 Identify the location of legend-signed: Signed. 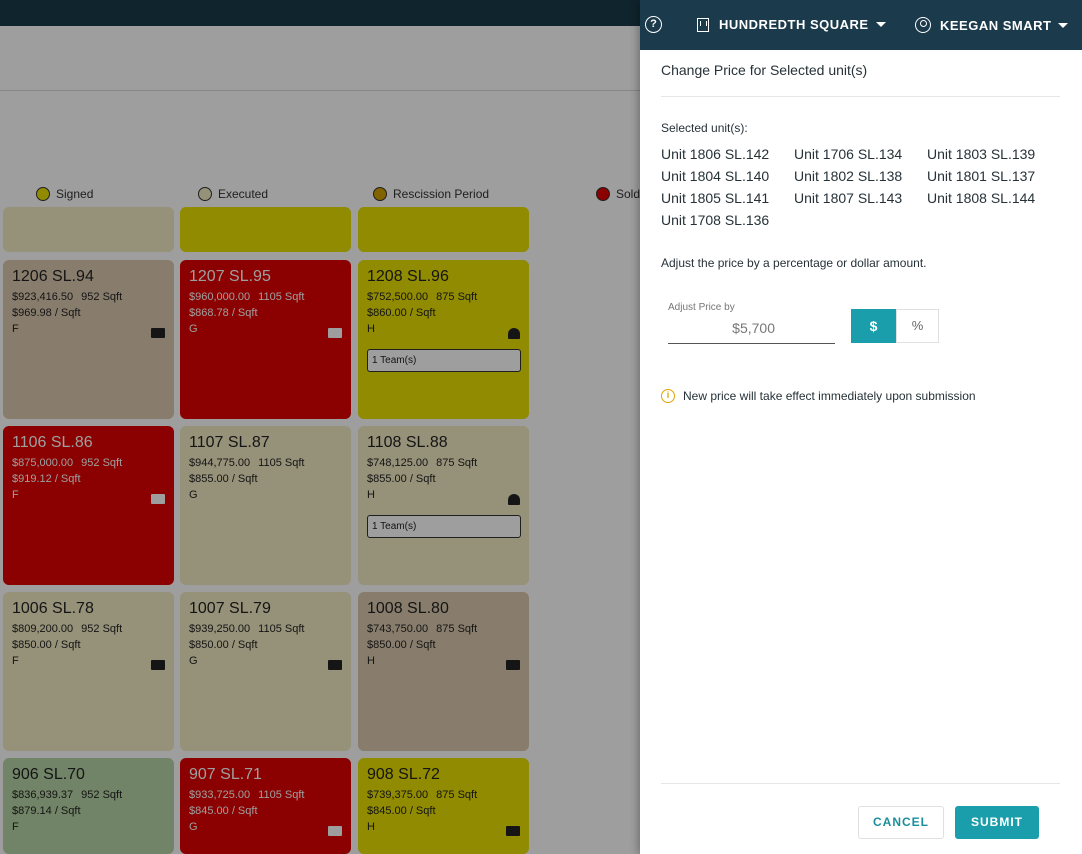
(64, 194).